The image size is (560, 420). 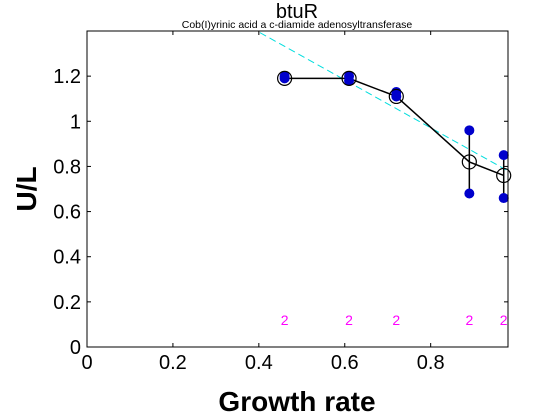 I want to click on y-tick-label: 0.2, so click(x=67, y=303).